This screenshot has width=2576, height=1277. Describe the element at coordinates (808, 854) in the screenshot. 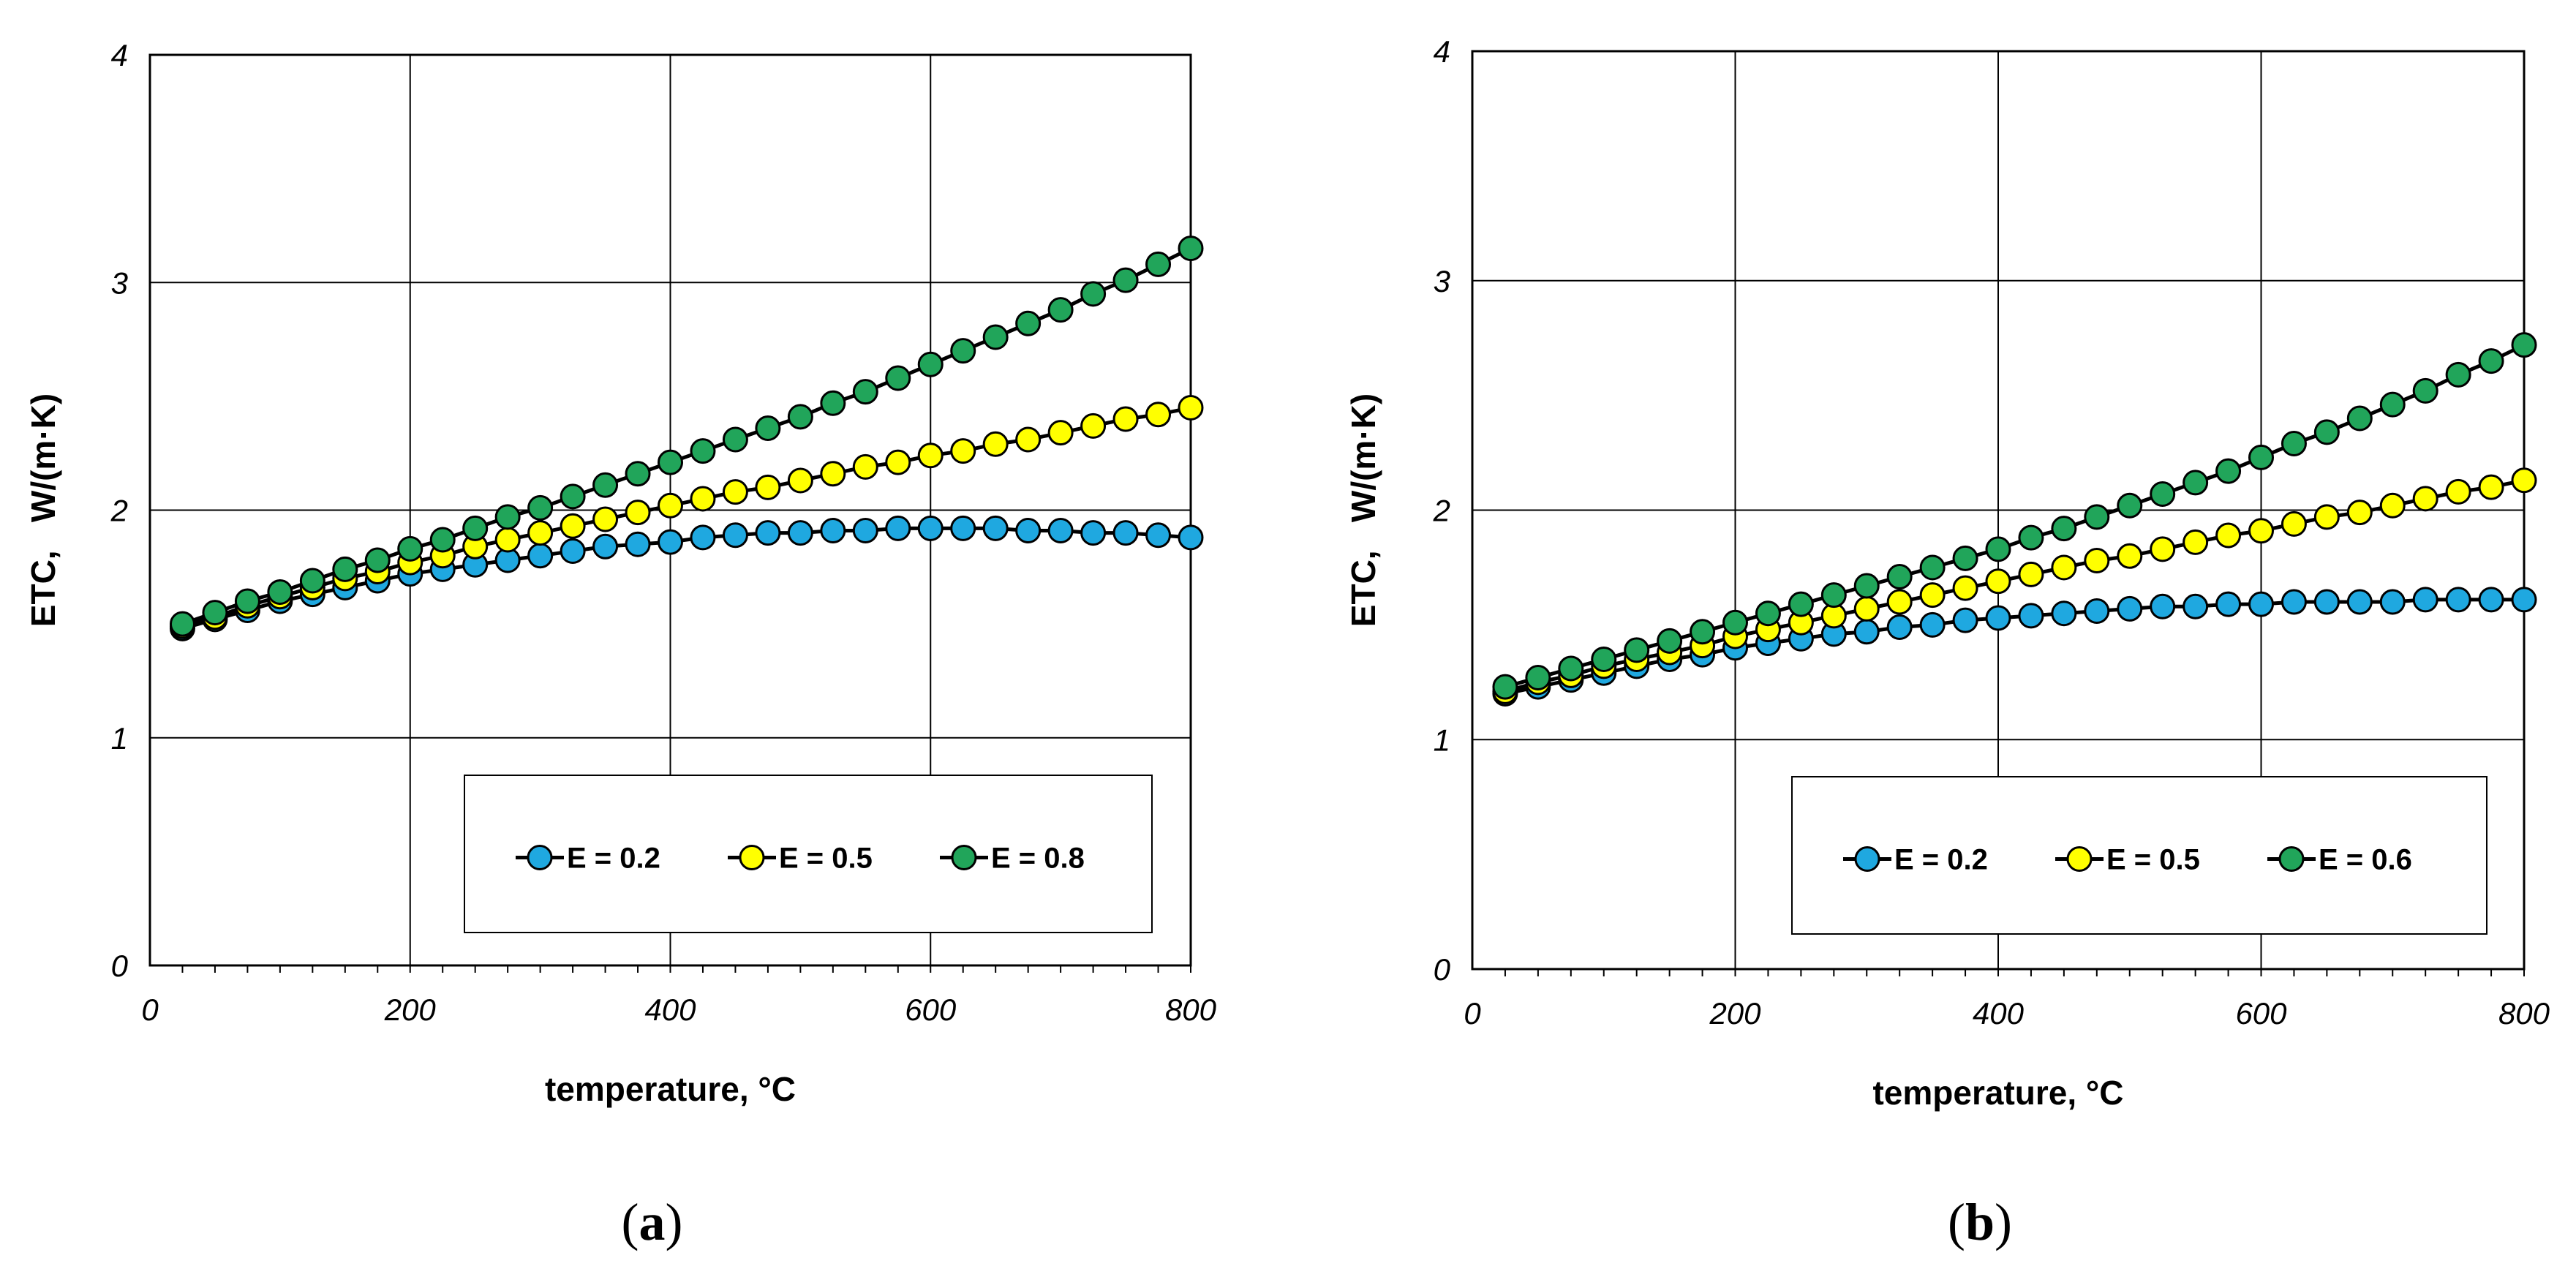

I see `legend-box` at that location.